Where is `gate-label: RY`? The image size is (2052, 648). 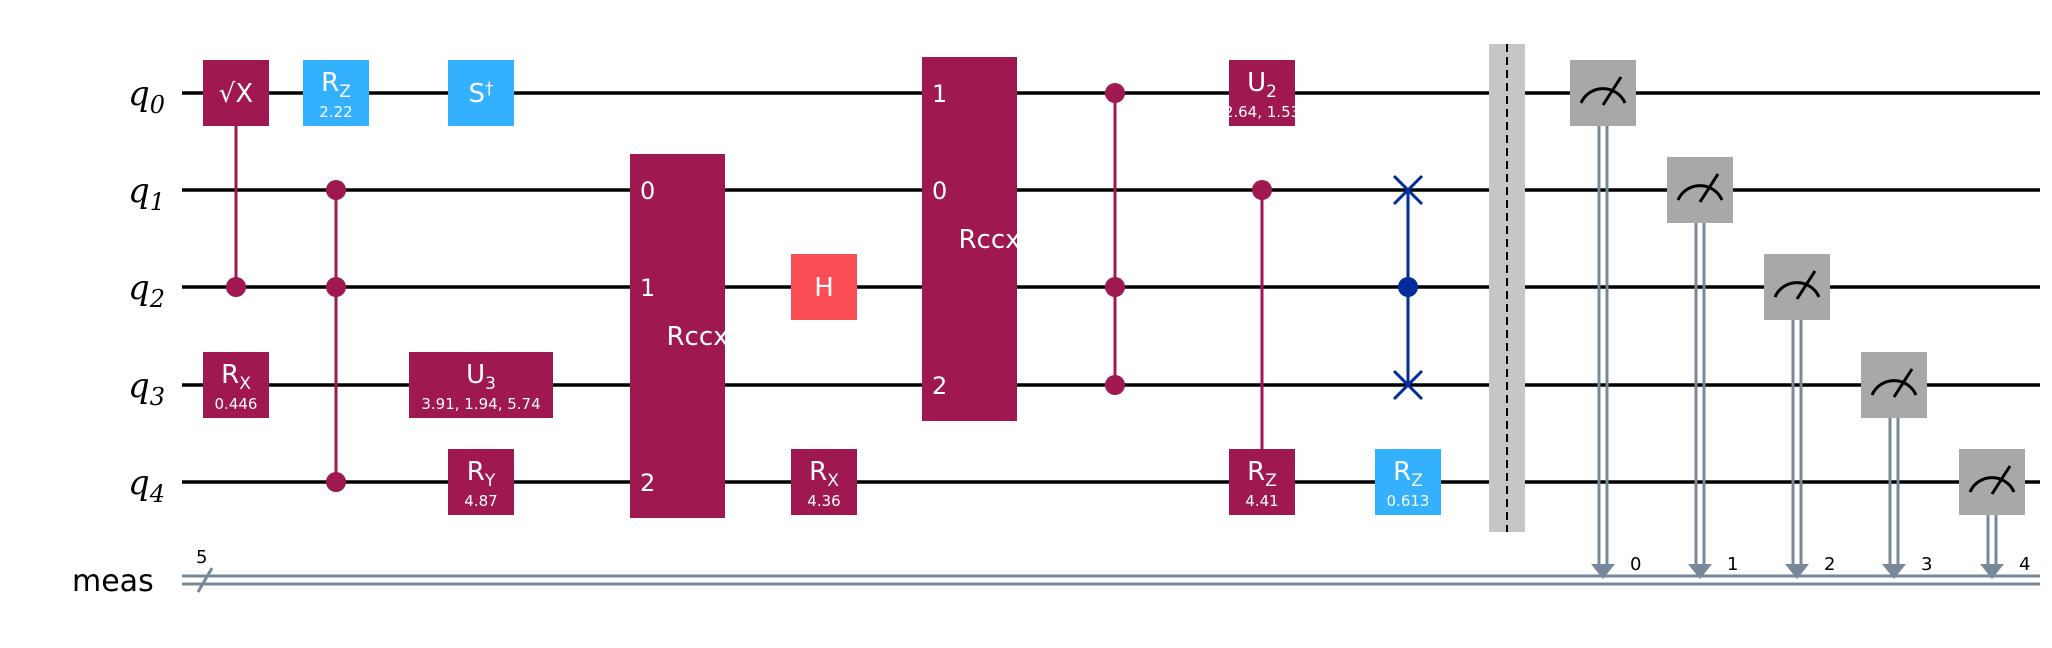
gate-label: RY is located at coordinates (481, 474).